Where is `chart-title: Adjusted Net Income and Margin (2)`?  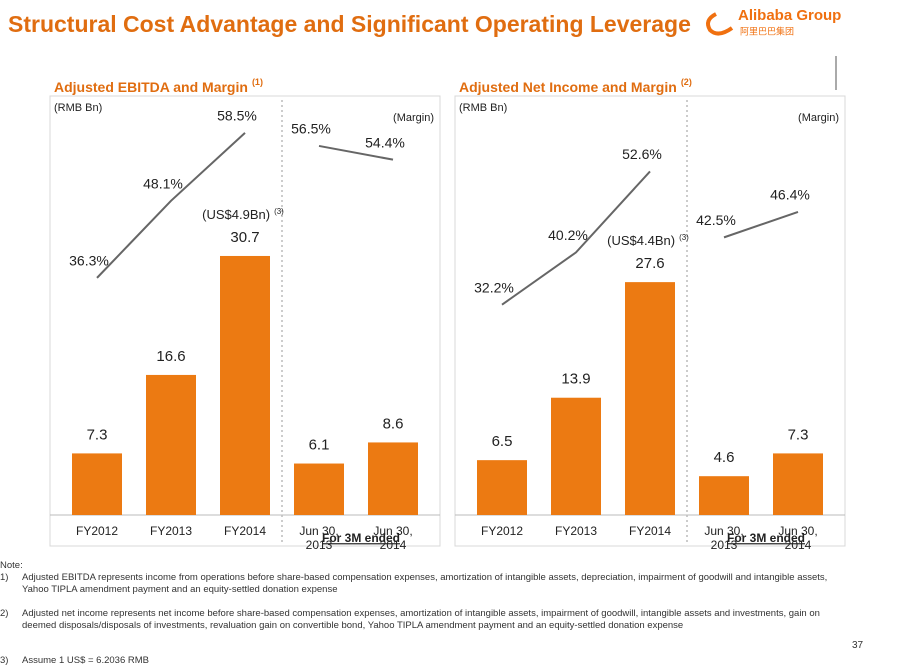
chart-title: Adjusted Net Income and Margin (2) is located at coordinates (575, 85).